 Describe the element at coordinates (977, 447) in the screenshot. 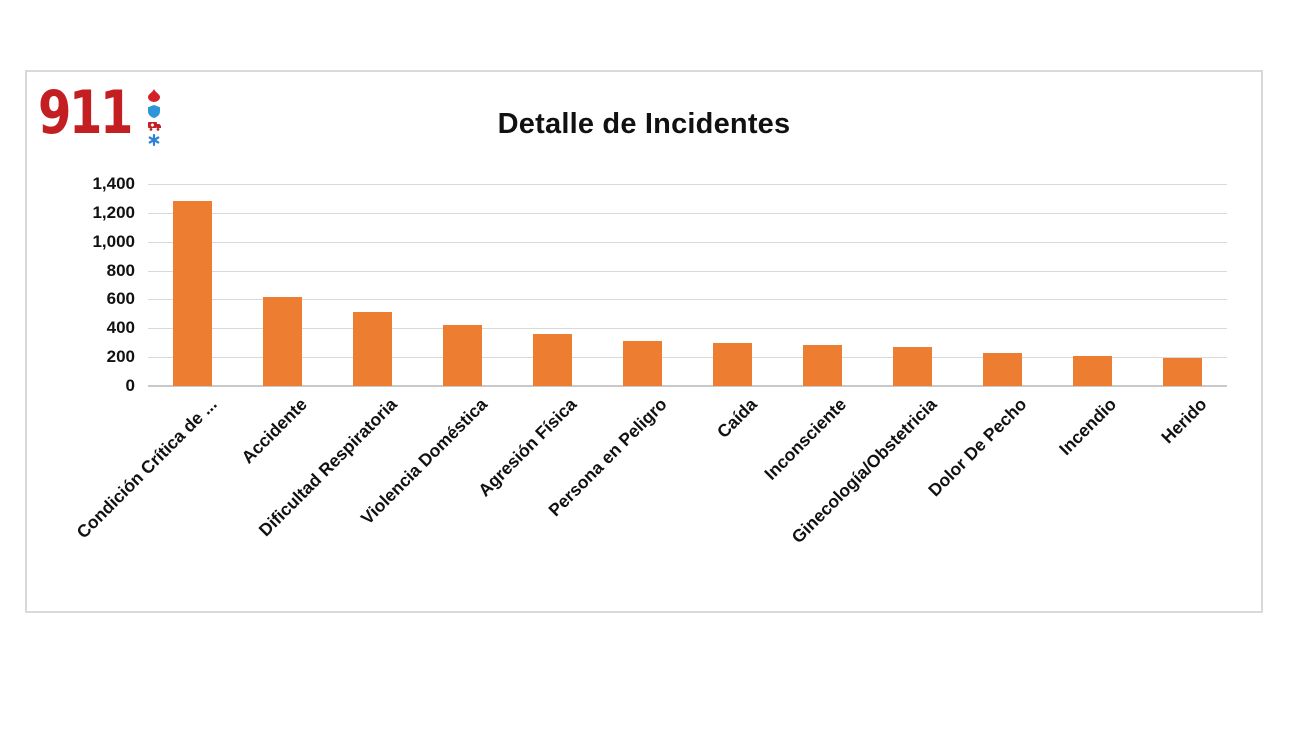

I see `x-axis-label: Dolor De Pecho` at that location.